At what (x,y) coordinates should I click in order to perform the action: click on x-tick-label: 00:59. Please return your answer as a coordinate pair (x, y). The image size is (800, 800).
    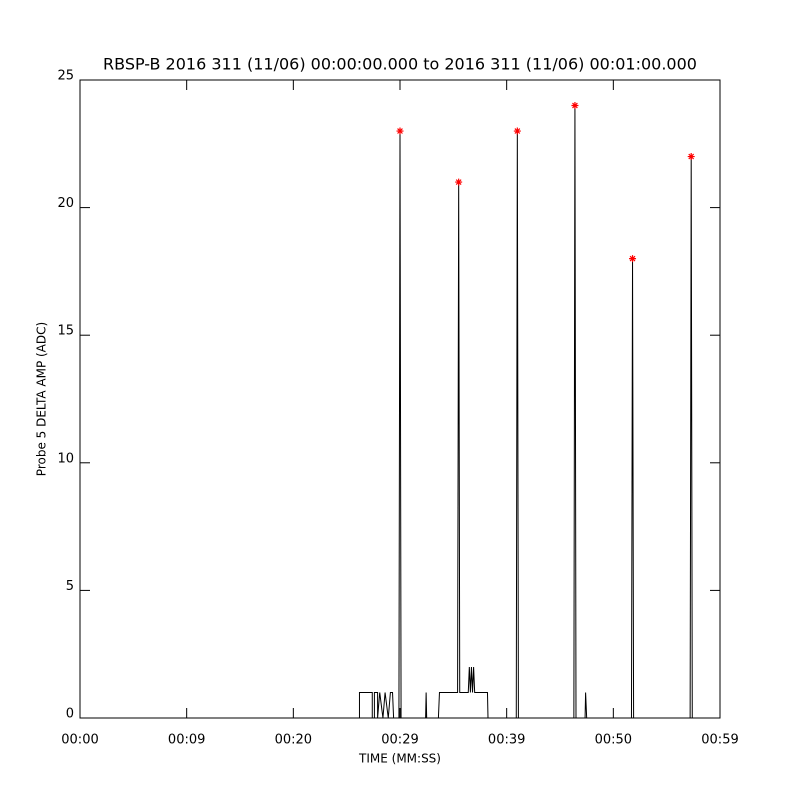
    Looking at the image, I should click on (719, 740).